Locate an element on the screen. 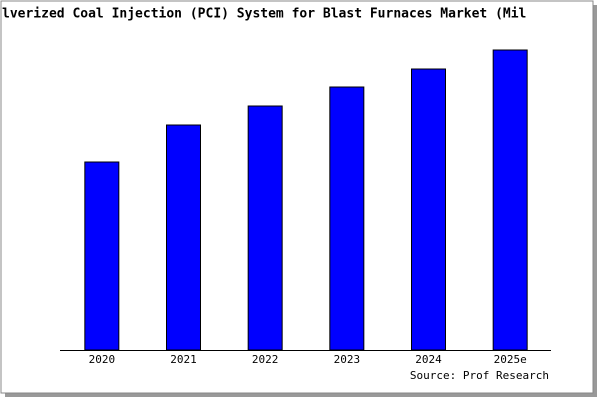 Image resolution: width=600 pixels, height=404 pixels. x-tick-label: 2021 is located at coordinates (183, 359).